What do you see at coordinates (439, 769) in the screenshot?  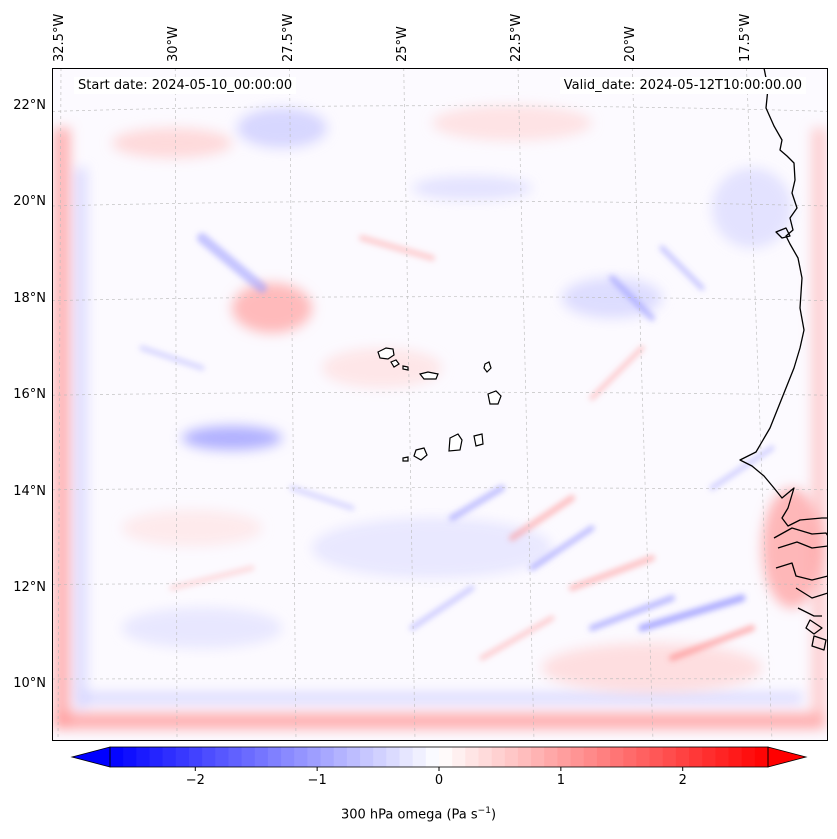 I see `colorbar-tick-marks` at bounding box center [439, 769].